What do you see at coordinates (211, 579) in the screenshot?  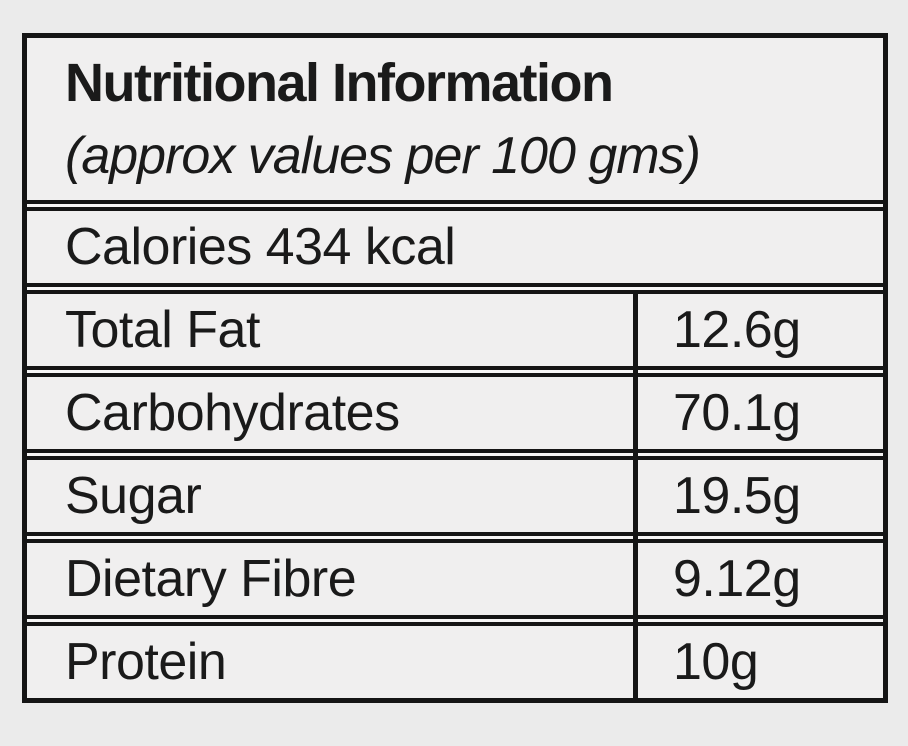 I see `nutrient-label: Dietary Fibre` at bounding box center [211, 579].